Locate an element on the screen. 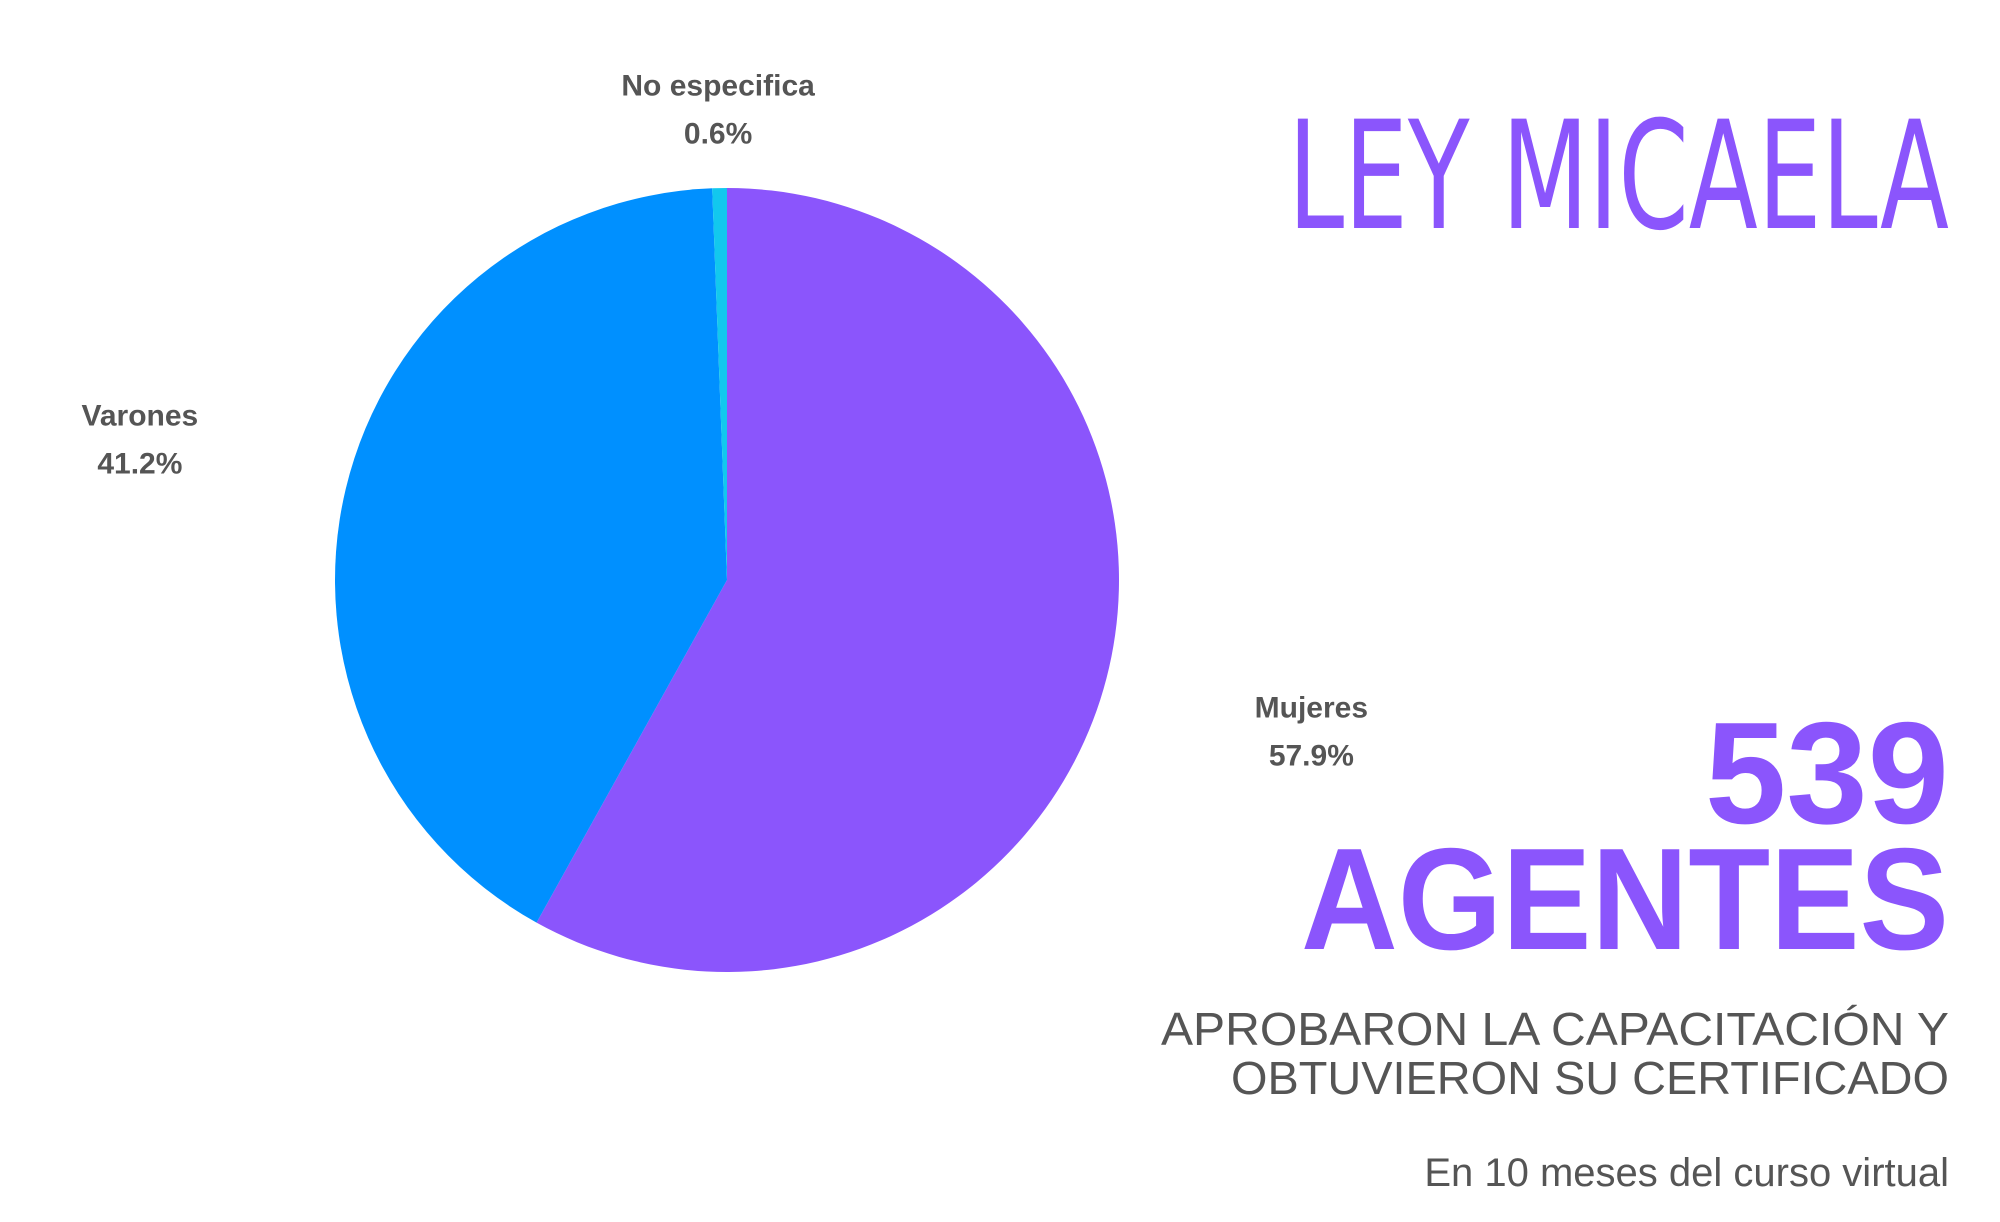 The height and width of the screenshot is (1222, 2000). stat-unit: AGENTES is located at coordinates (1625, 899).